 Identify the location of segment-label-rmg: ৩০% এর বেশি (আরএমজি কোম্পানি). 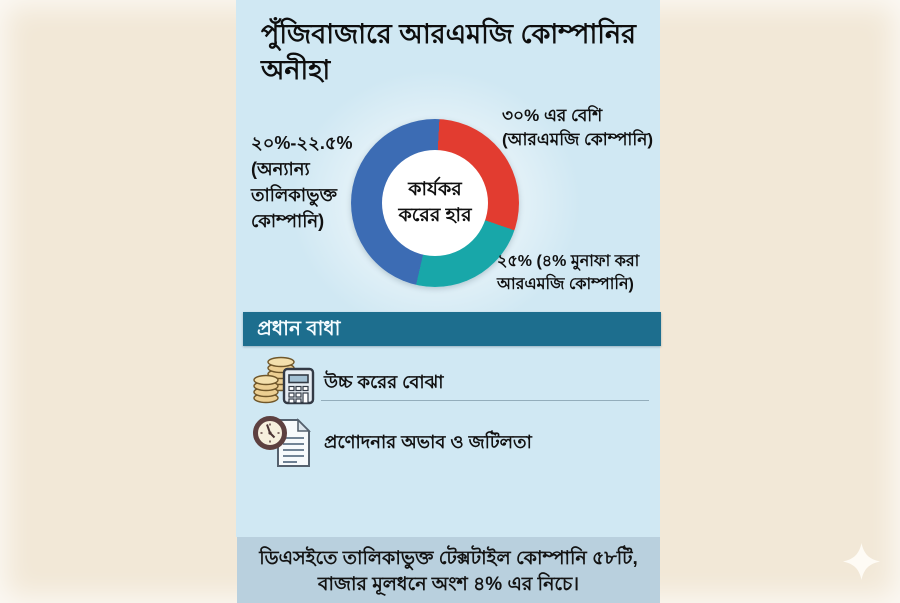
(582, 128).